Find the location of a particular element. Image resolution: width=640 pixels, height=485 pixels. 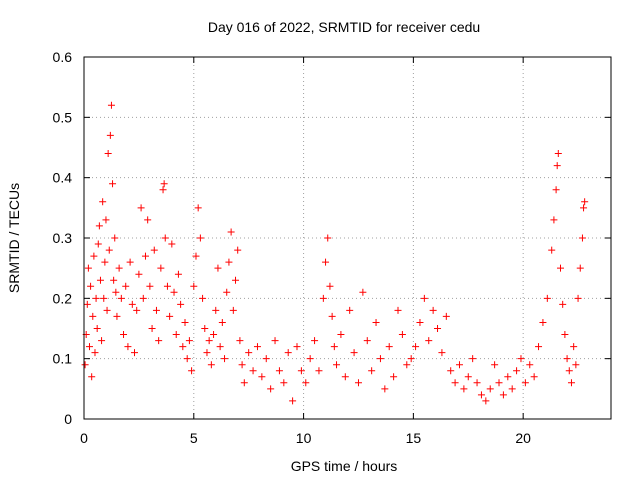

x-tick-labels: 0 5 10 15 20 is located at coordinates (305, 438).